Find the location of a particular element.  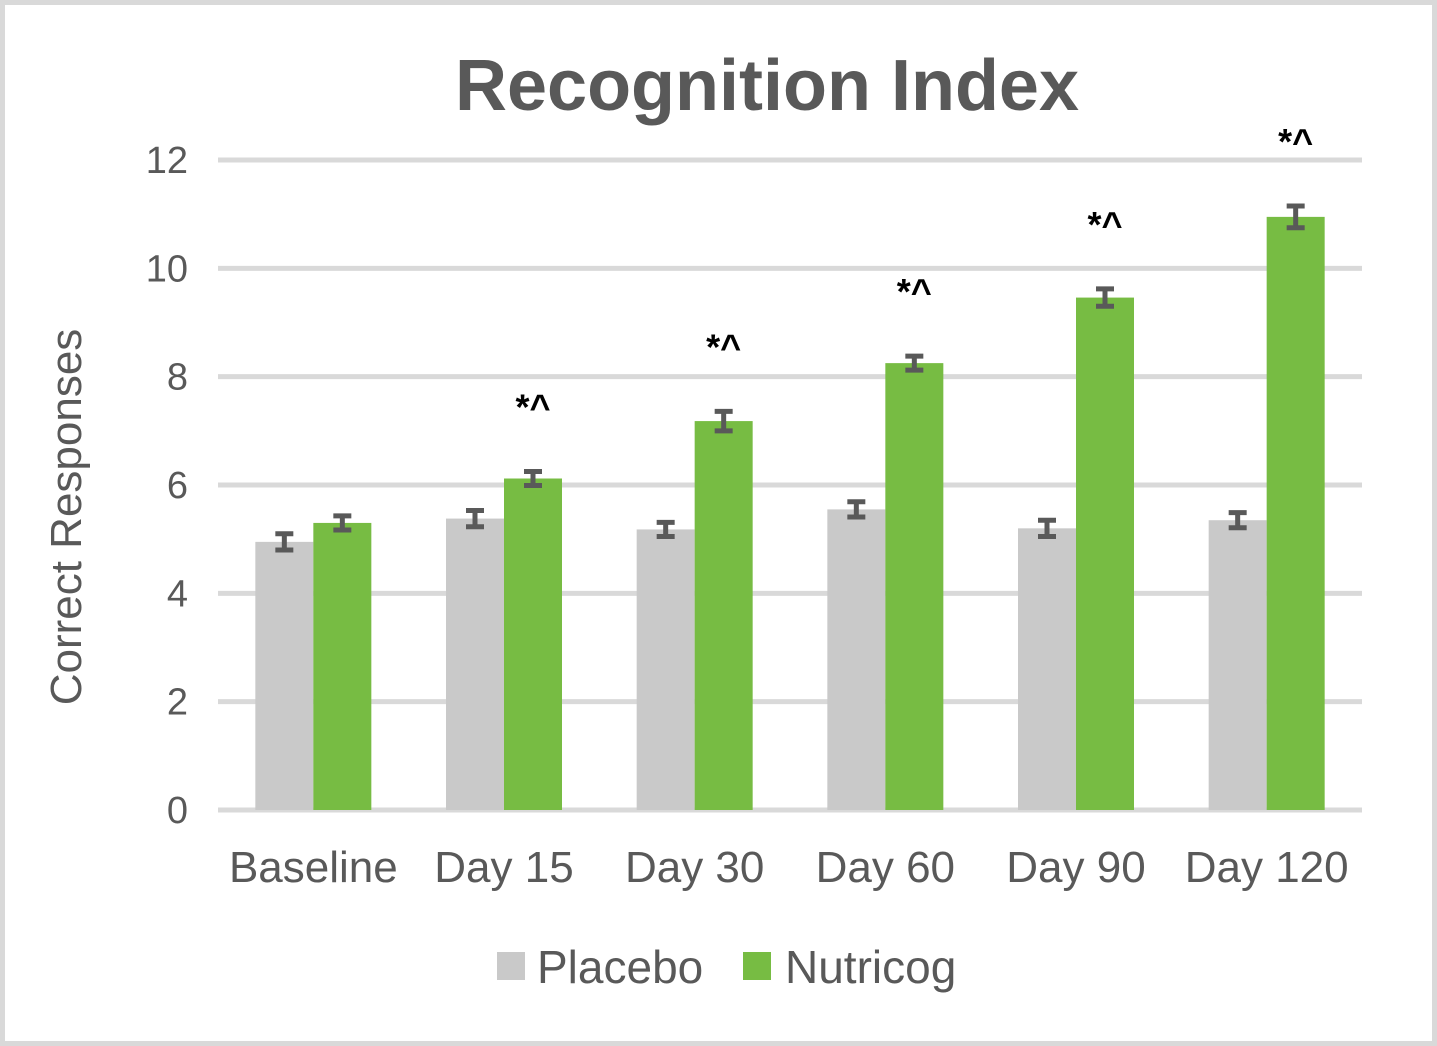

y-tick-label: 6 is located at coordinates (177, 486).